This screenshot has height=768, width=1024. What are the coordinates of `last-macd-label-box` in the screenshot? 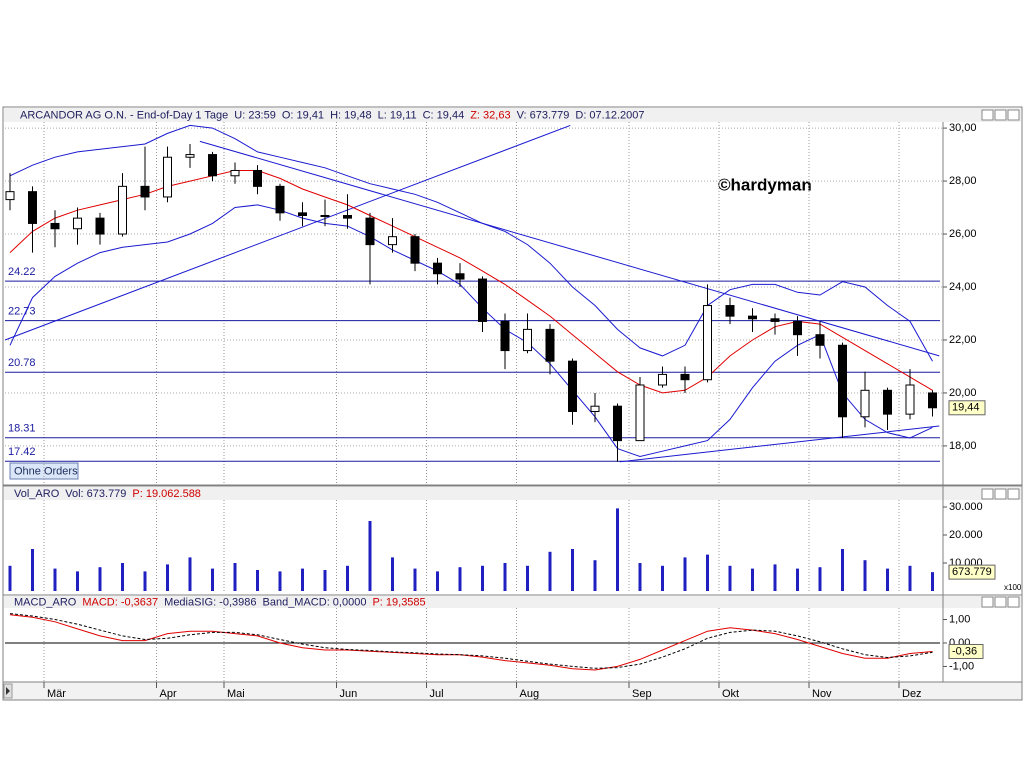 It's located at (966, 652).